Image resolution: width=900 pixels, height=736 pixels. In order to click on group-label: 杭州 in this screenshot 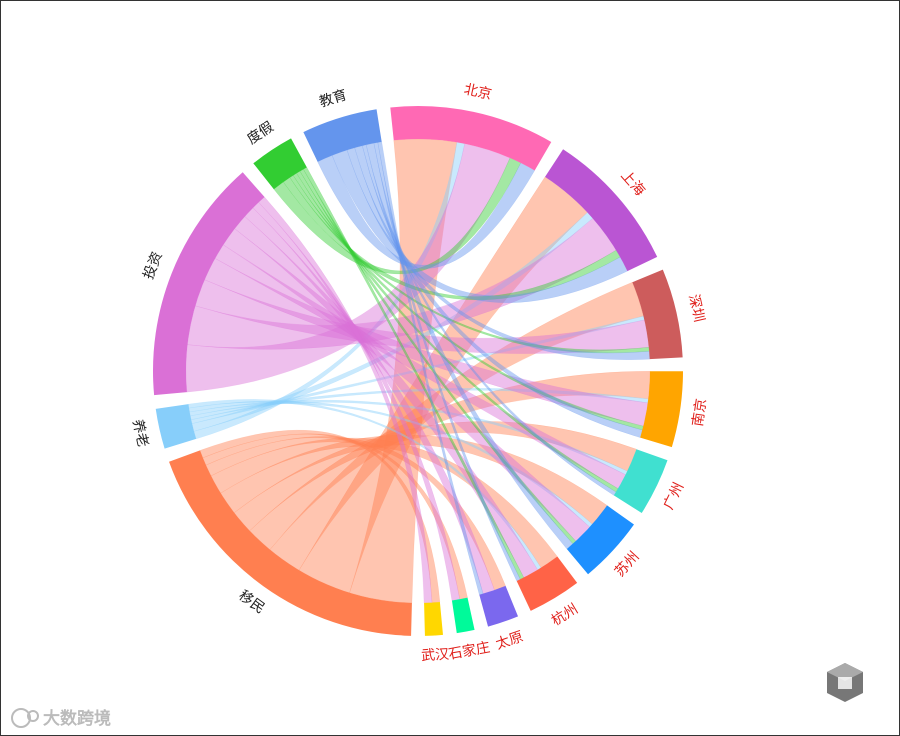, I will do `click(565, 615)`.